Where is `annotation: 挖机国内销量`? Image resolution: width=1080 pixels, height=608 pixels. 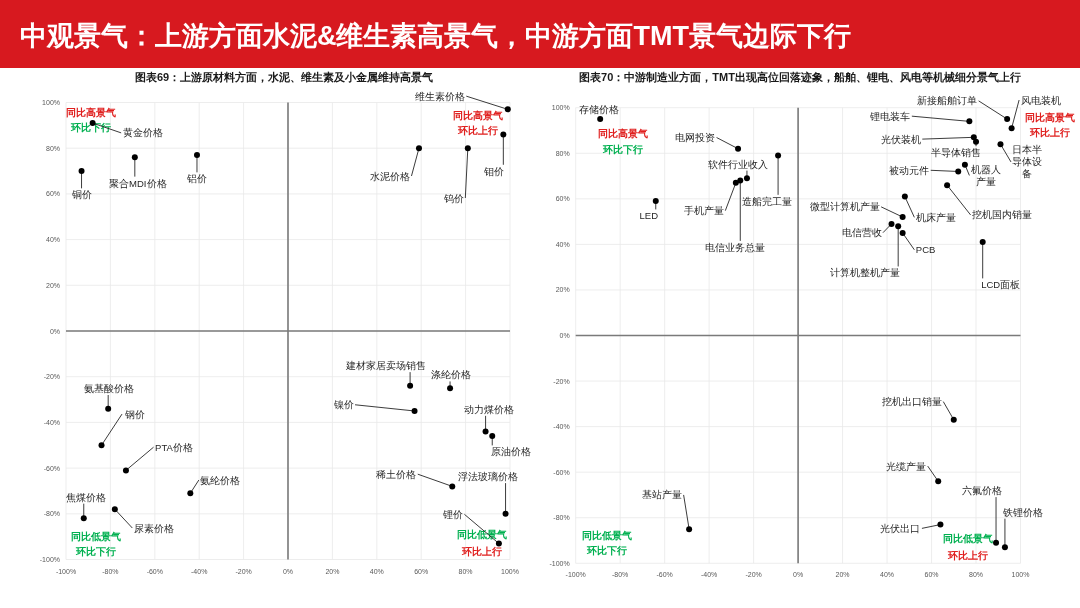
annotation: 挖机国内销量 is located at coordinates (1002, 215).